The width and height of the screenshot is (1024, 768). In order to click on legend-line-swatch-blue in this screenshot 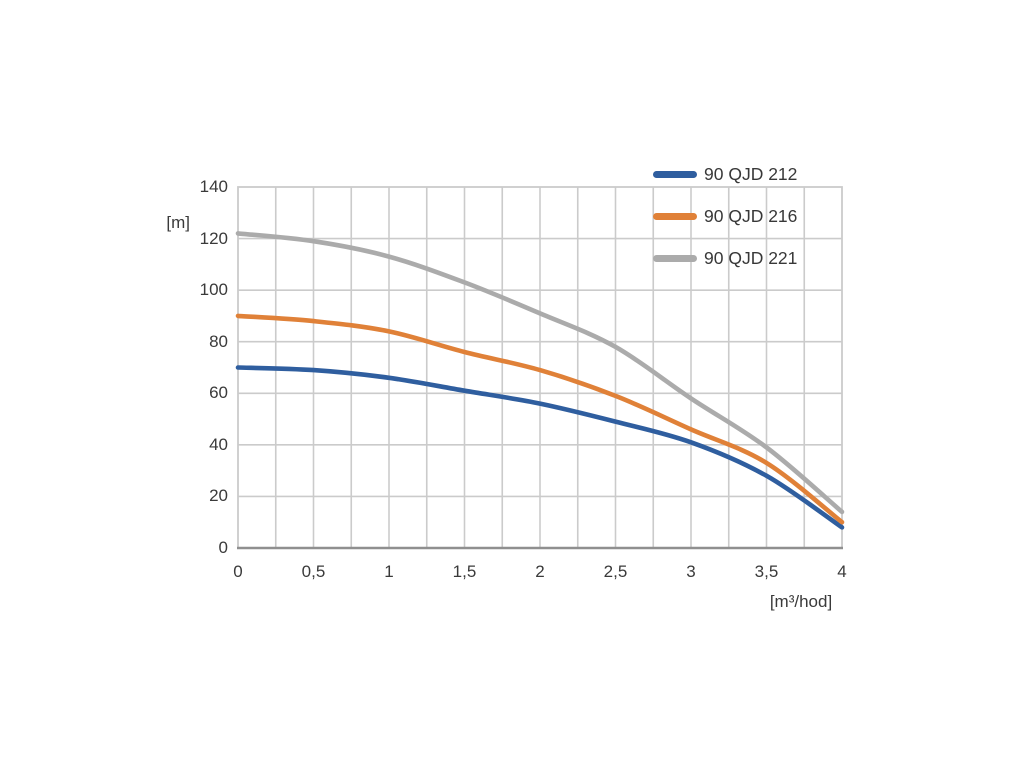, I will do `click(675, 174)`.